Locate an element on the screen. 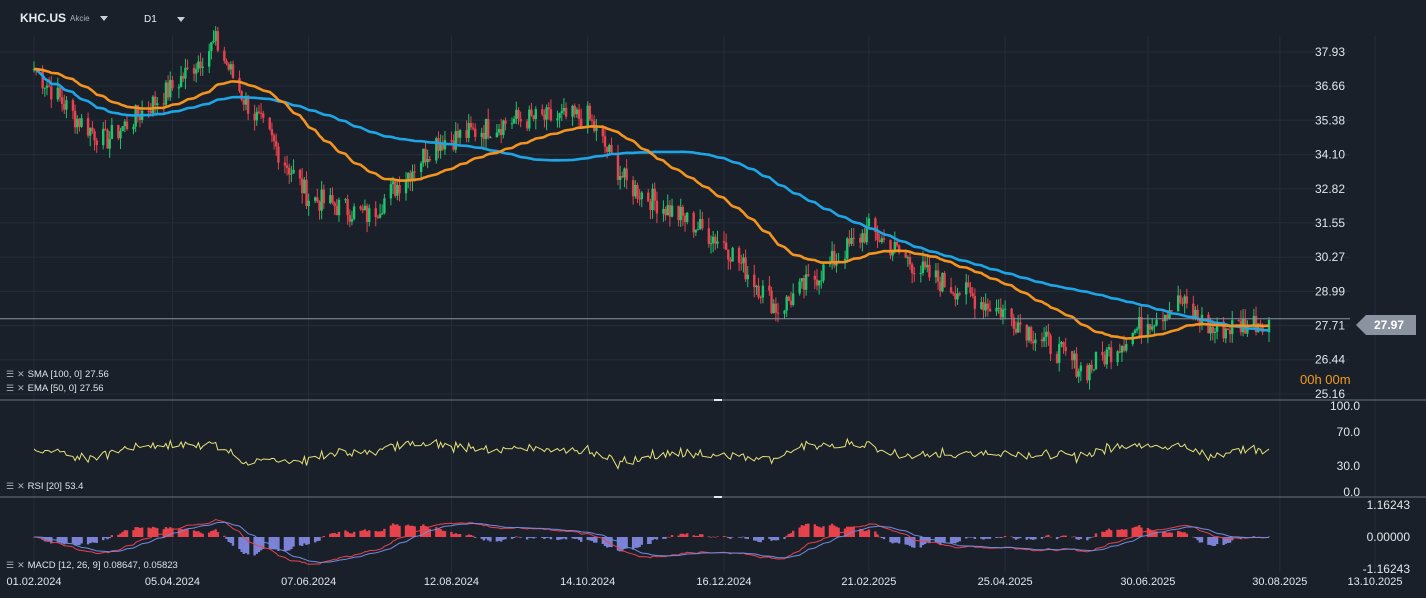  price-tick-label: 35.38 is located at coordinates (1330, 120).